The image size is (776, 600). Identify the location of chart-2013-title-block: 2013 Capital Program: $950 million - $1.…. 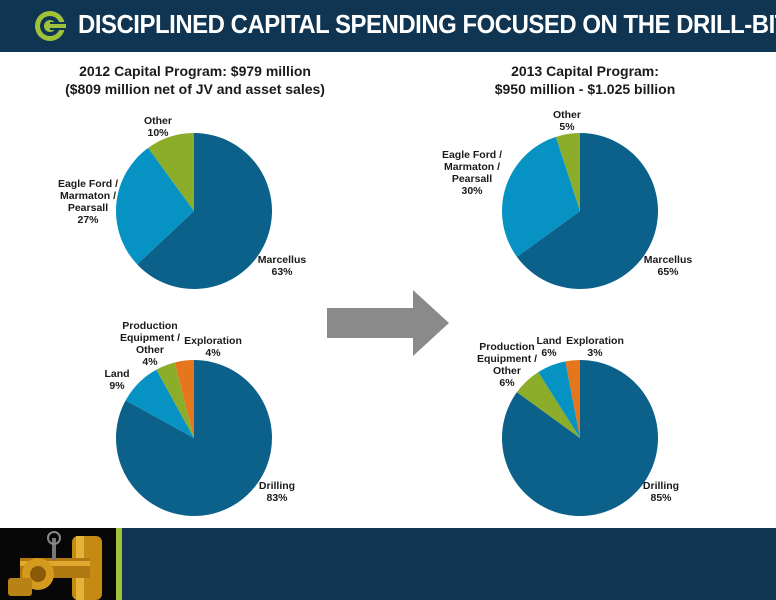
(585, 80).